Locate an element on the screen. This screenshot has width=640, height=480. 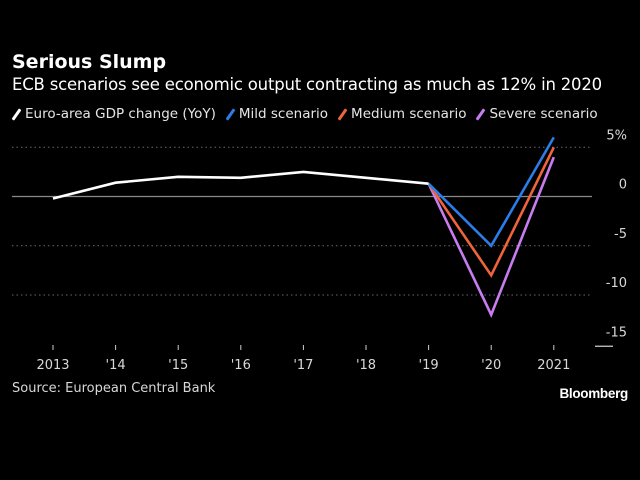
legend-item-medium: Medium scenario is located at coordinates (402, 114).